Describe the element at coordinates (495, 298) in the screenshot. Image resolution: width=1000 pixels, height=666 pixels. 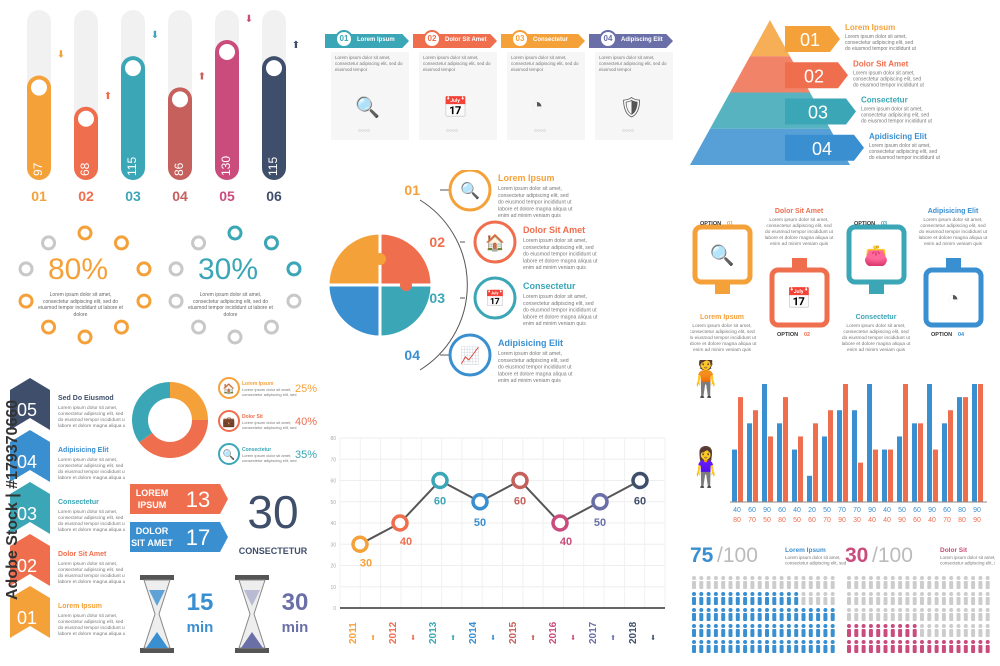
I see `calendar-icon: 📅` at that location.